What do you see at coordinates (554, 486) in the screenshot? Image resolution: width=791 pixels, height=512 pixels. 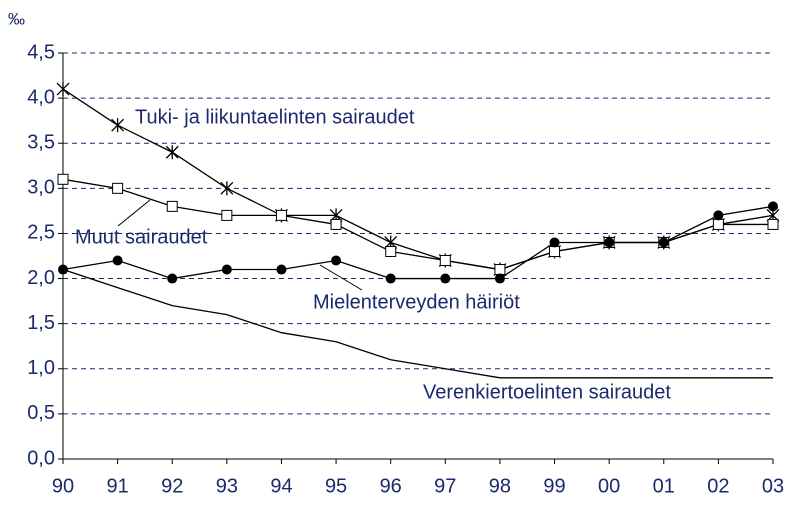 I see `x-tick-label: 99` at bounding box center [554, 486].